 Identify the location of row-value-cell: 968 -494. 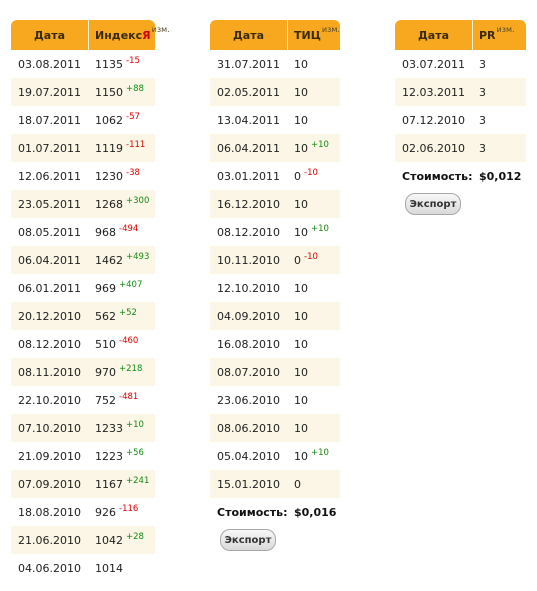
(122, 231).